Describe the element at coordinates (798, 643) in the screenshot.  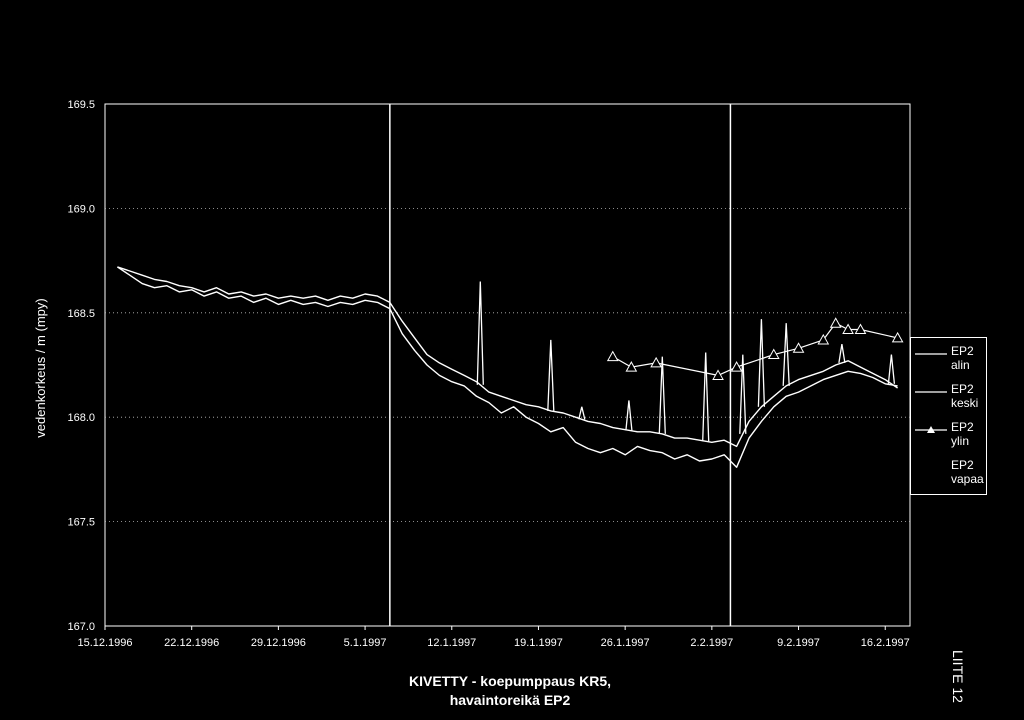
I see `x-tick-label: 9.2.1997` at that location.